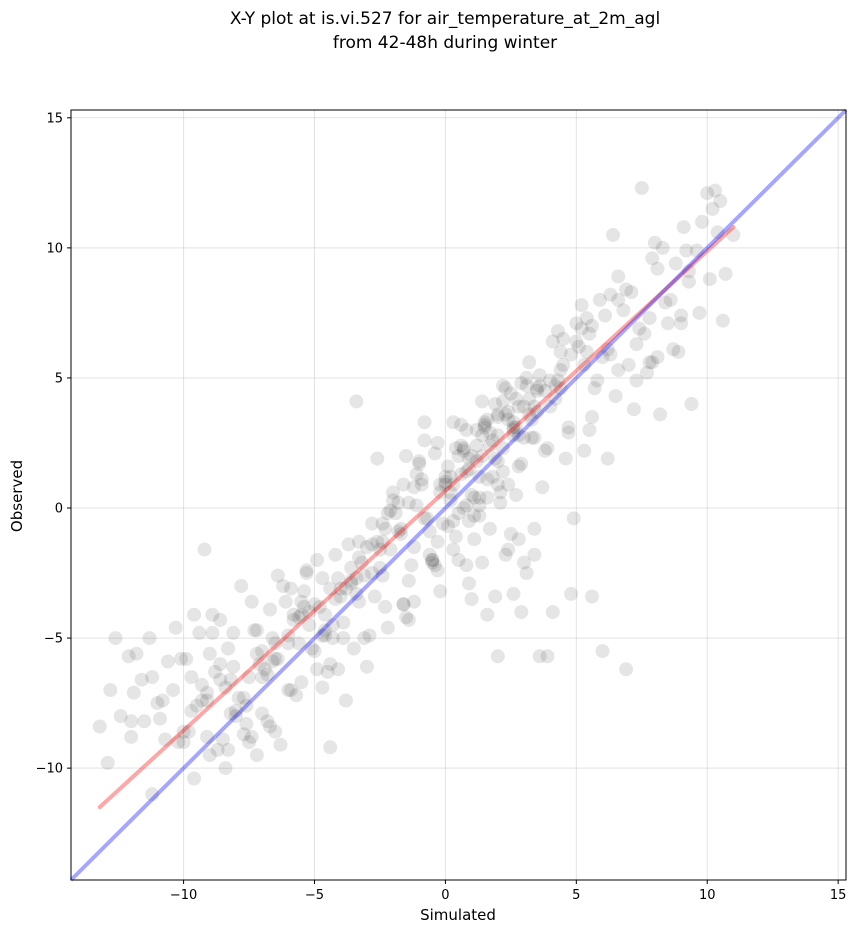  Describe the element at coordinates (49, 769) in the screenshot. I see `y-tick-label: −10` at that location.